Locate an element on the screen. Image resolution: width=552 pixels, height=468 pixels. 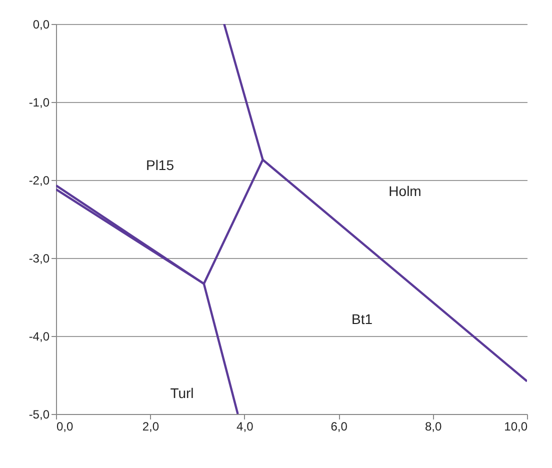
y-tick-label: 0,0 is located at coordinates (41, 25).